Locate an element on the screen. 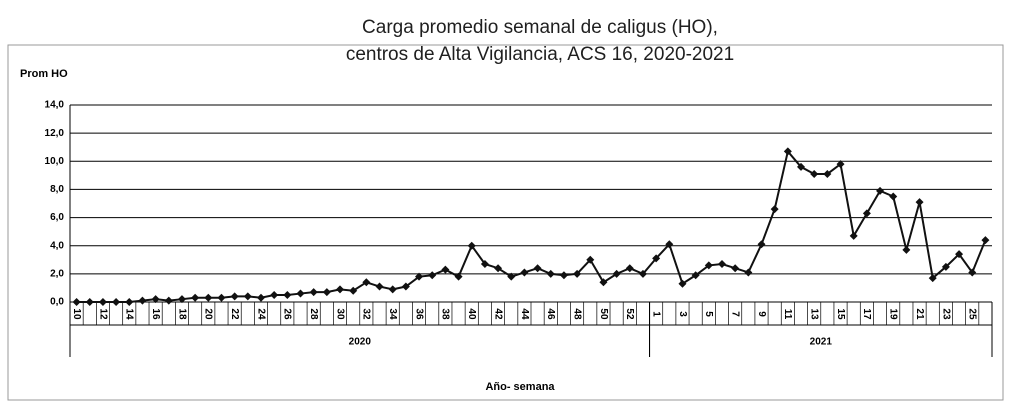  x-tick-label: 20 is located at coordinates (208, 314).